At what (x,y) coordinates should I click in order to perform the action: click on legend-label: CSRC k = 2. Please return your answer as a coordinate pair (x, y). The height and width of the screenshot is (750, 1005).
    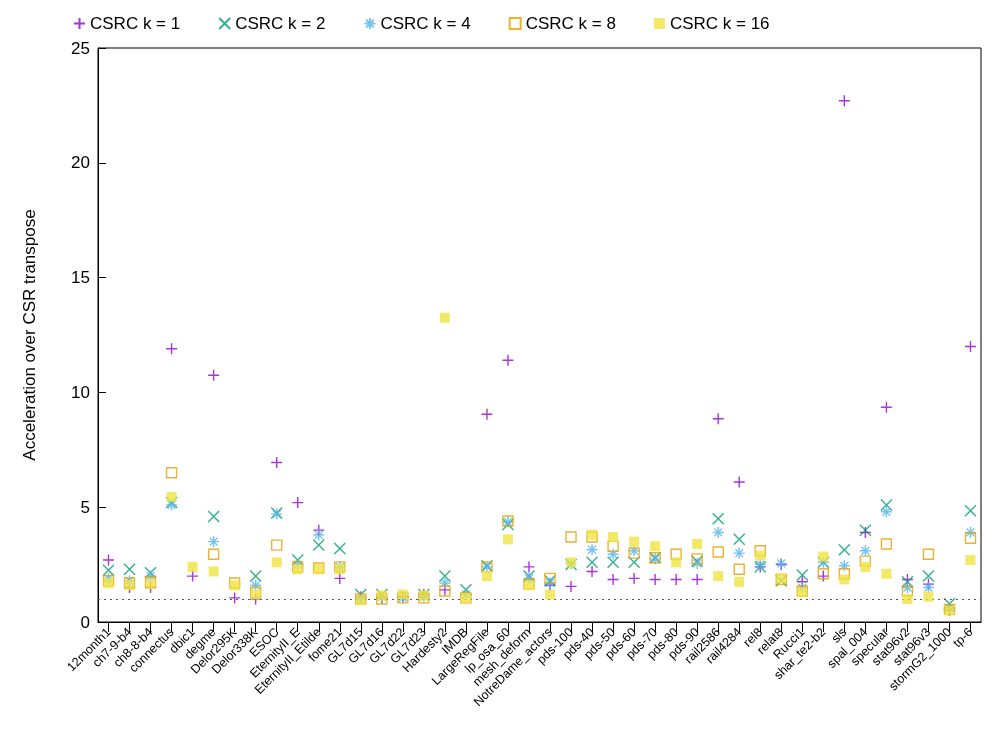
    Looking at the image, I should click on (280, 23).